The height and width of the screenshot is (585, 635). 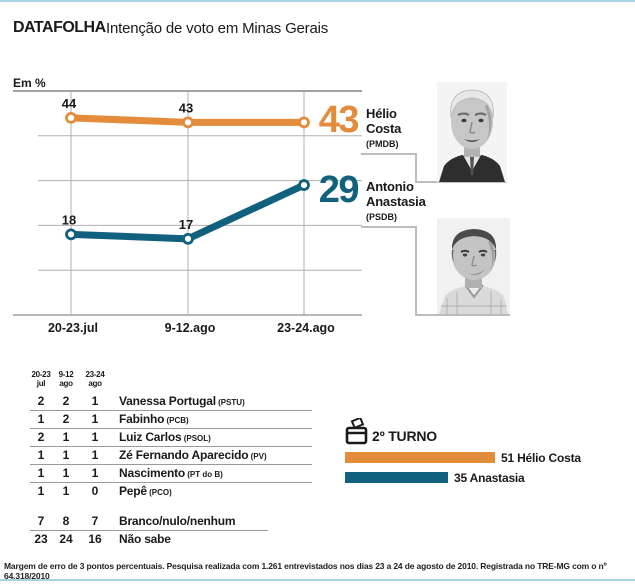 What do you see at coordinates (356, 431) in the screenshot?
I see `ballot-box-icon` at bounding box center [356, 431].